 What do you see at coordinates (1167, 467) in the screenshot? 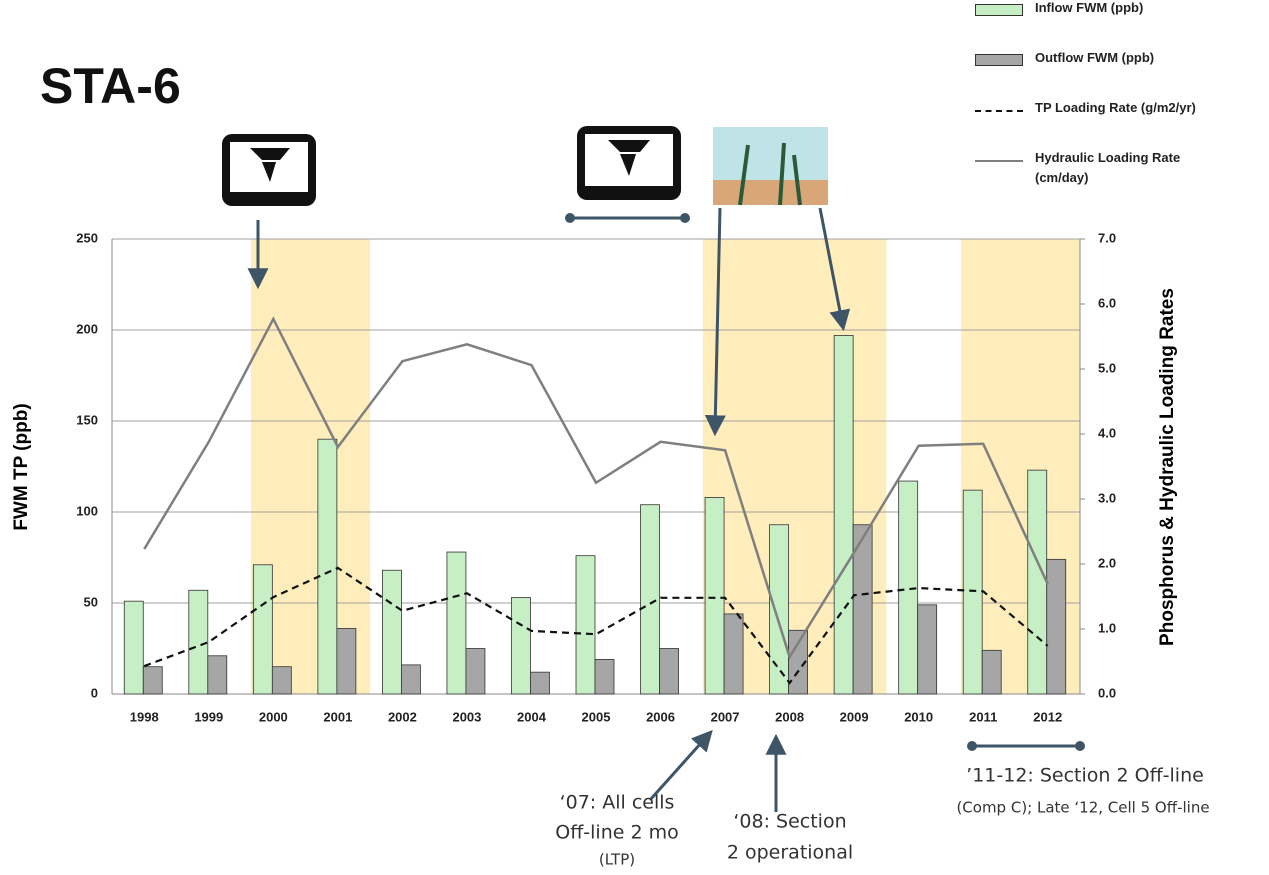
I see `y2-axis-title: Phosphorus & Hydraulic Loading Rates` at bounding box center [1167, 467].